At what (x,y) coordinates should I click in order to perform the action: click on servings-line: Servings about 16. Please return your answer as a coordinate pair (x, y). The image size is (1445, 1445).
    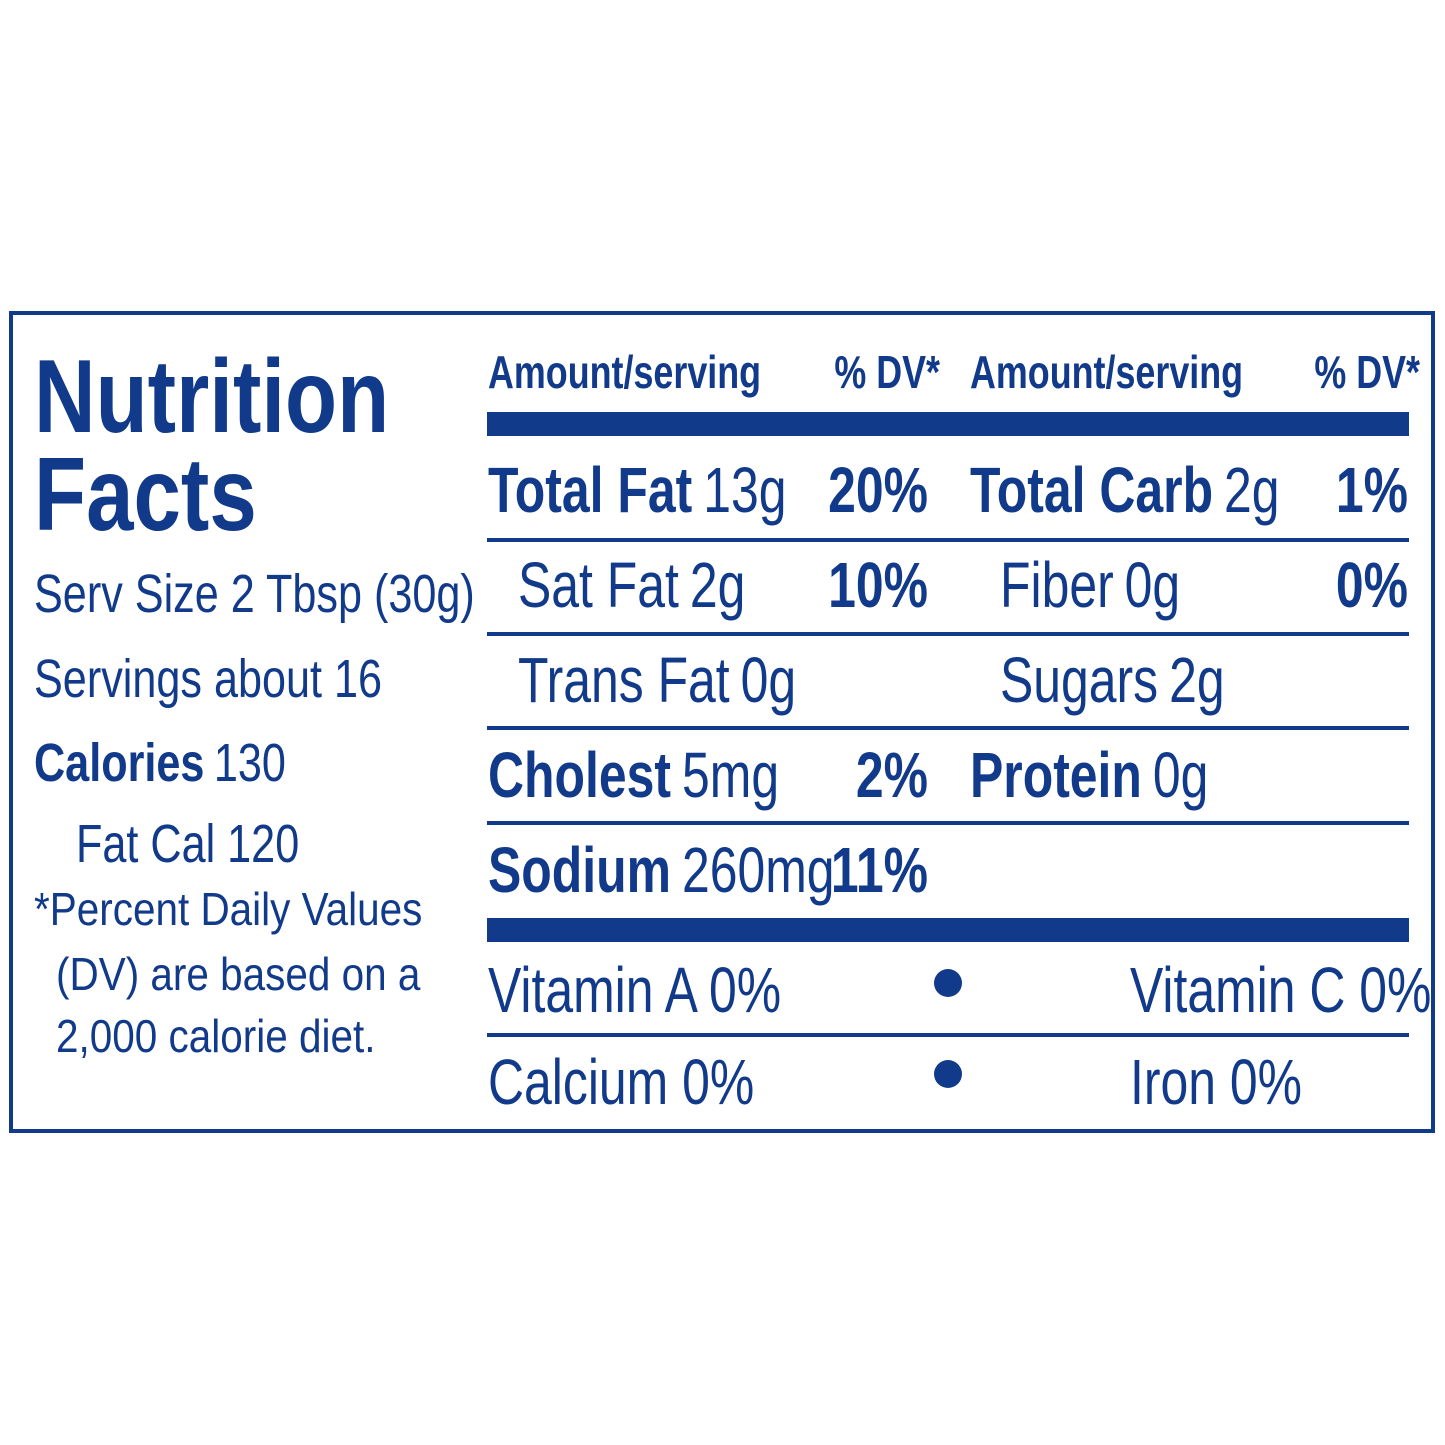
    Looking at the image, I should click on (208, 680).